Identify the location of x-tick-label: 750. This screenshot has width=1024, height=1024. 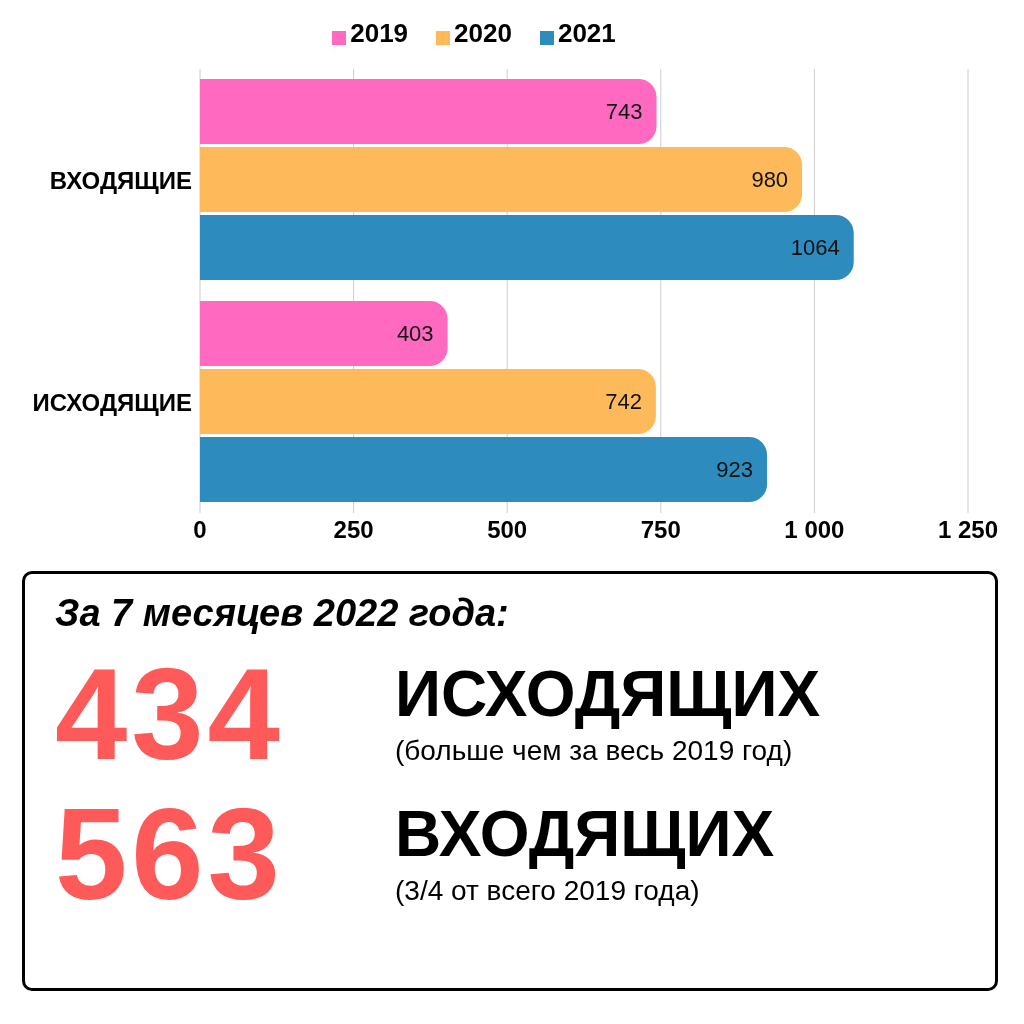
(660, 530).